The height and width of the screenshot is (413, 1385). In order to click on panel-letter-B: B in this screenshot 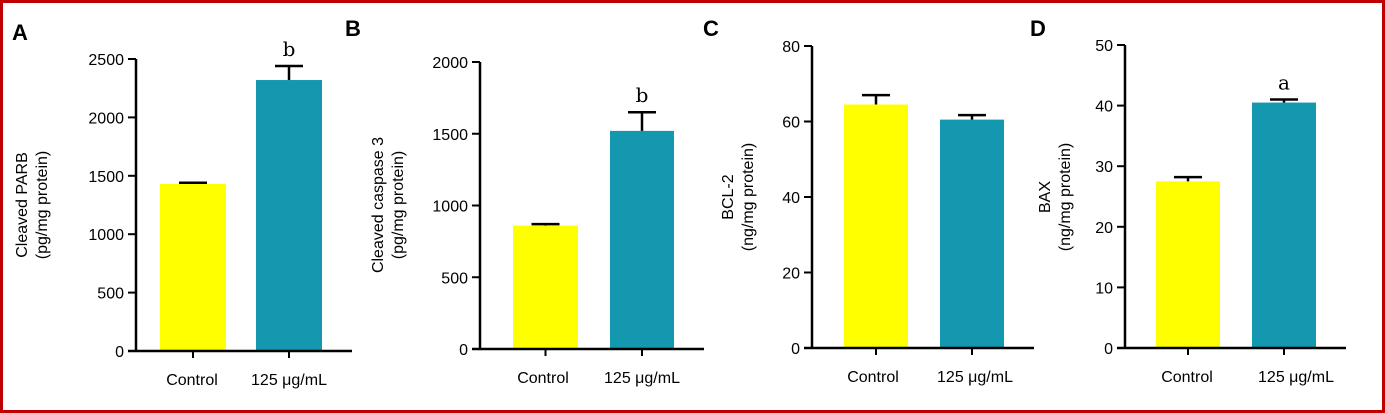, I will do `click(353, 28)`.